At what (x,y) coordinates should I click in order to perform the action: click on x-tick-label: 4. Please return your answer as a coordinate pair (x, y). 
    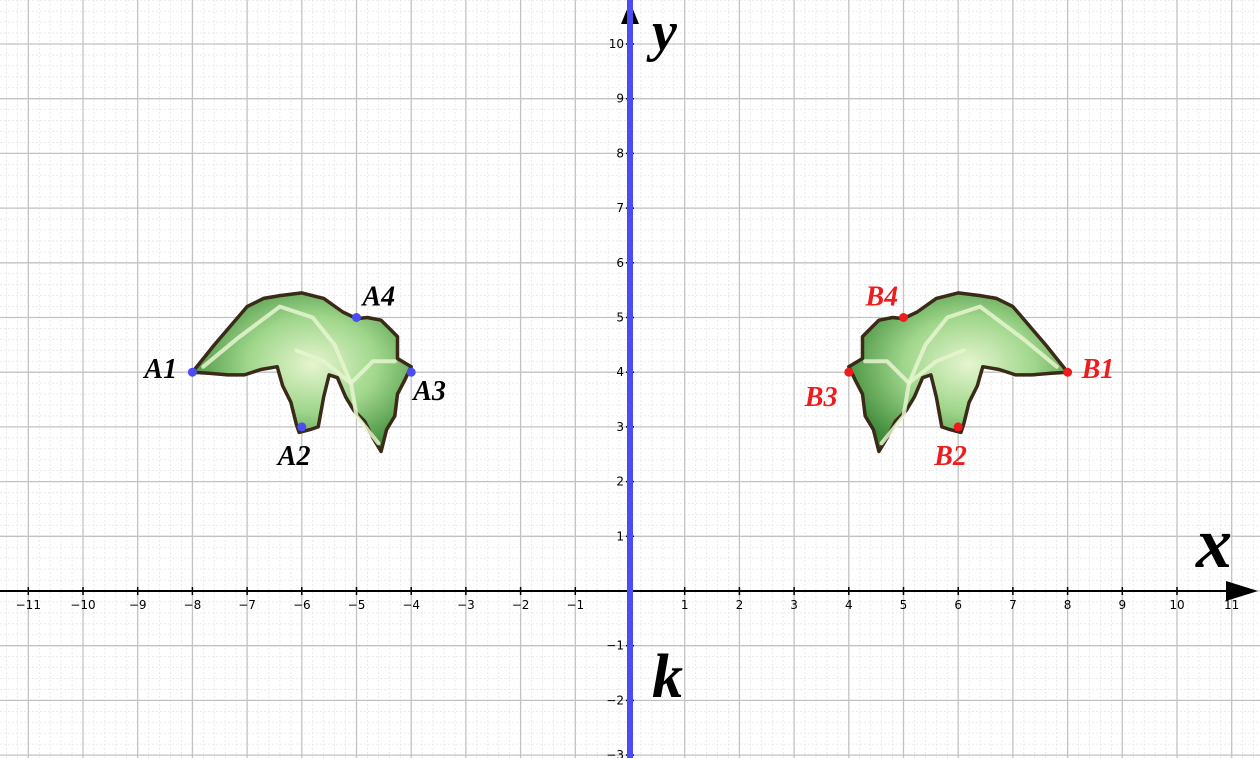
    Looking at the image, I should click on (849, 605).